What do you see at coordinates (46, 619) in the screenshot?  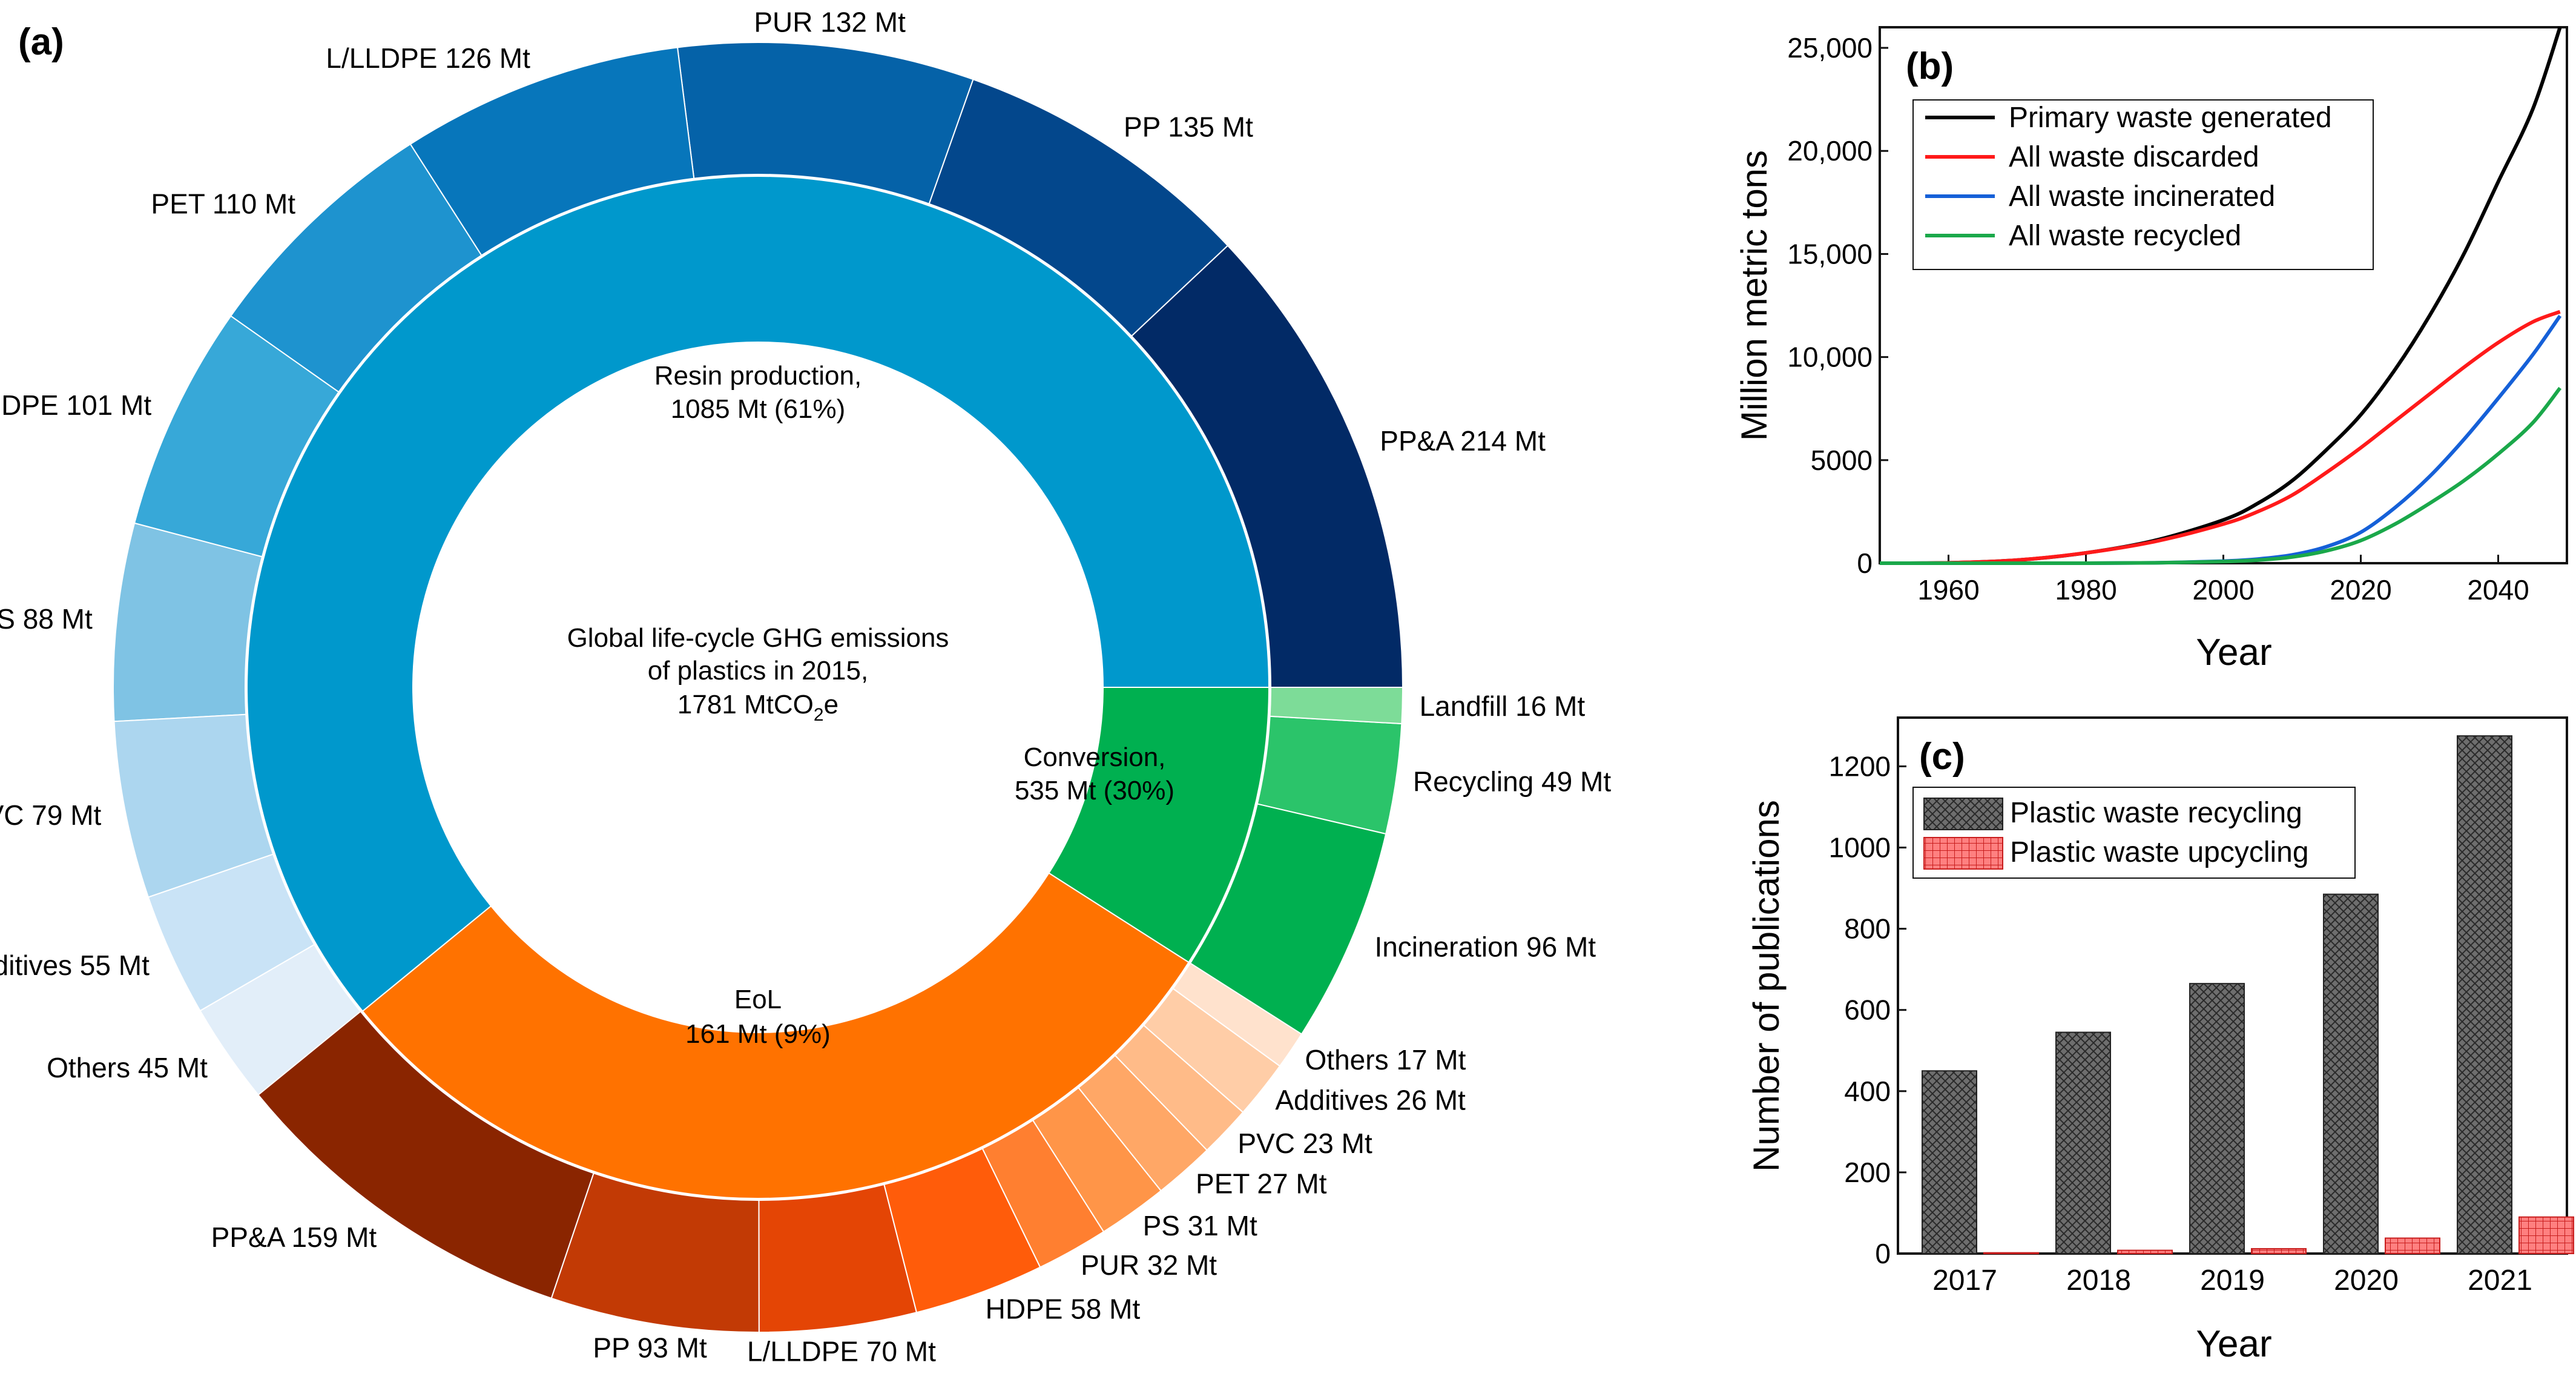 I see `outer-label-ps-88-mt: PS 88 Mt` at bounding box center [46, 619].